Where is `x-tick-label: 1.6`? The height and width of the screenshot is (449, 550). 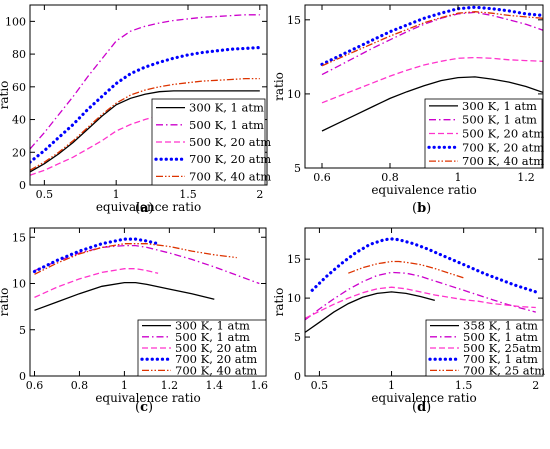 x-tick-label: 1.6 is located at coordinates (260, 385).